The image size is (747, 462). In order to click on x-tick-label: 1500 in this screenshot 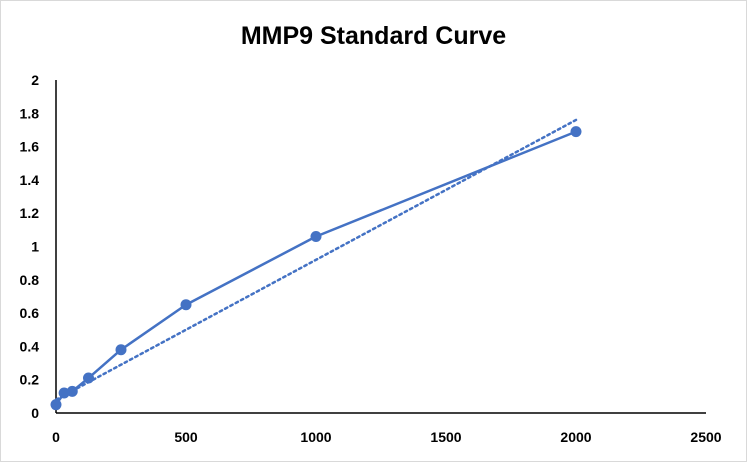, I will do `click(445, 437)`.